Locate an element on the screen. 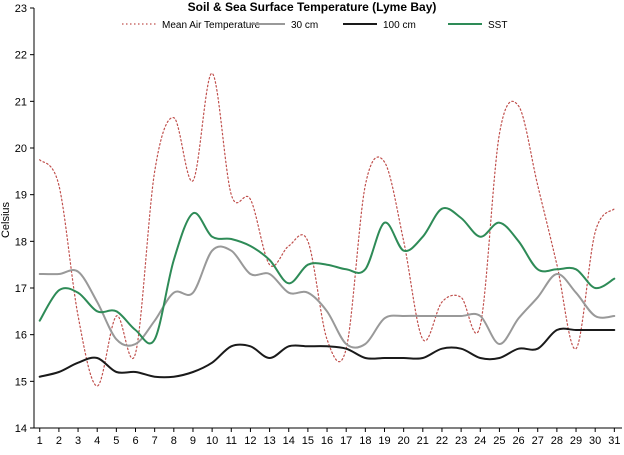 This screenshot has width=624, height=455. y-tick-label: 22 is located at coordinates (21, 56).